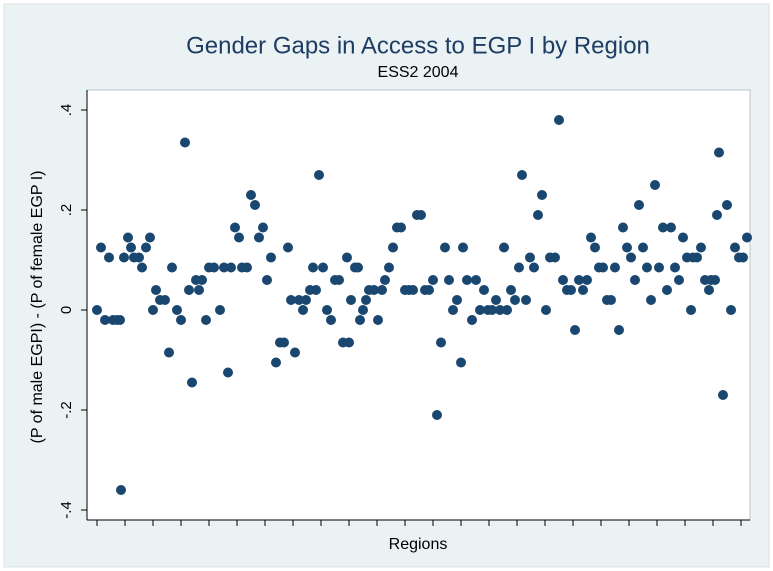 This screenshot has width=773, height=571. Describe the element at coordinates (37, 307) in the screenshot. I see `y-axis-label: (P of male EGPI) - (P of female EGP I)` at that location.